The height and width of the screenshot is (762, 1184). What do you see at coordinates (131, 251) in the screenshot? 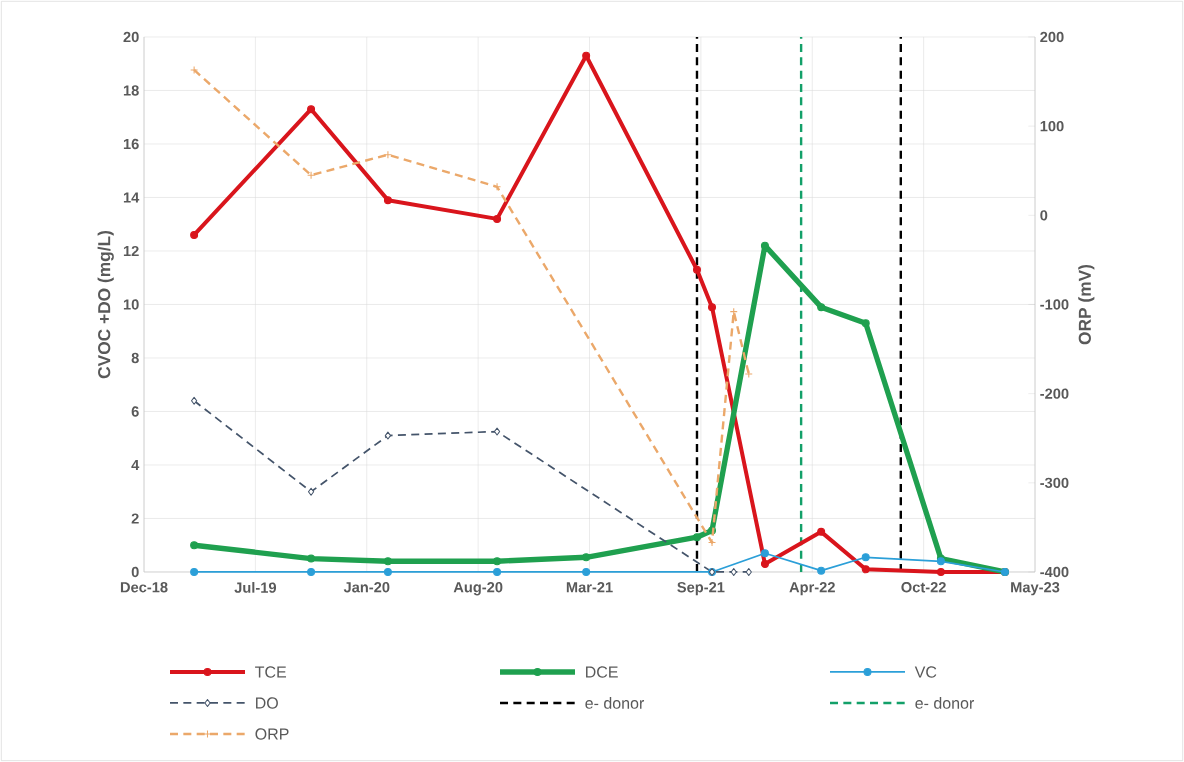
I see `y-tick-label: 12` at bounding box center [131, 251].